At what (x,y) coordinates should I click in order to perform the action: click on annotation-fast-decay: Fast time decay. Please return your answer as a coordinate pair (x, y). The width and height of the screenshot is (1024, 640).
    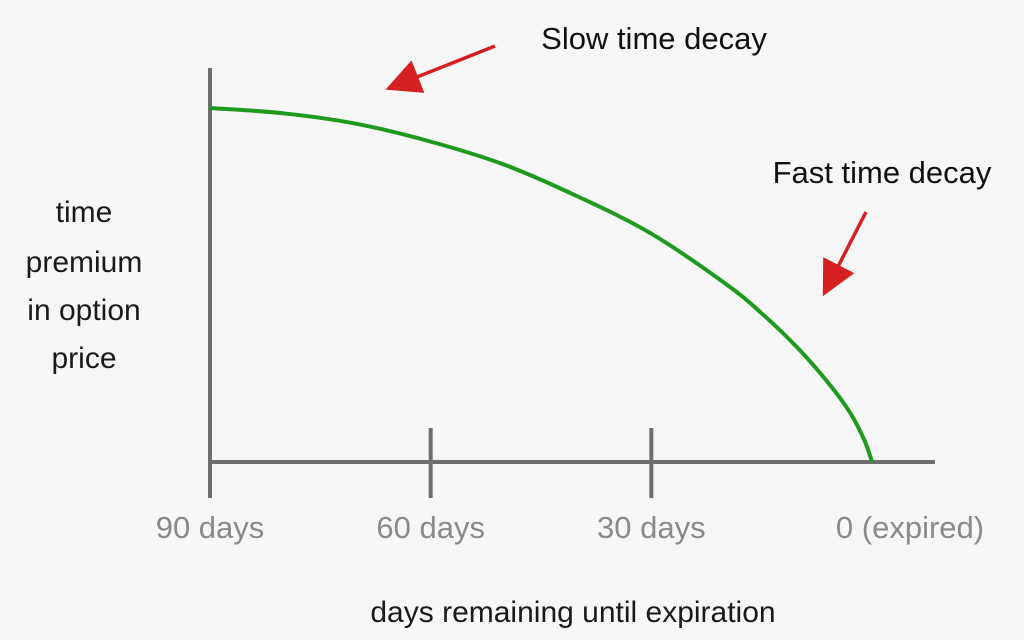
    Looking at the image, I should click on (882, 172).